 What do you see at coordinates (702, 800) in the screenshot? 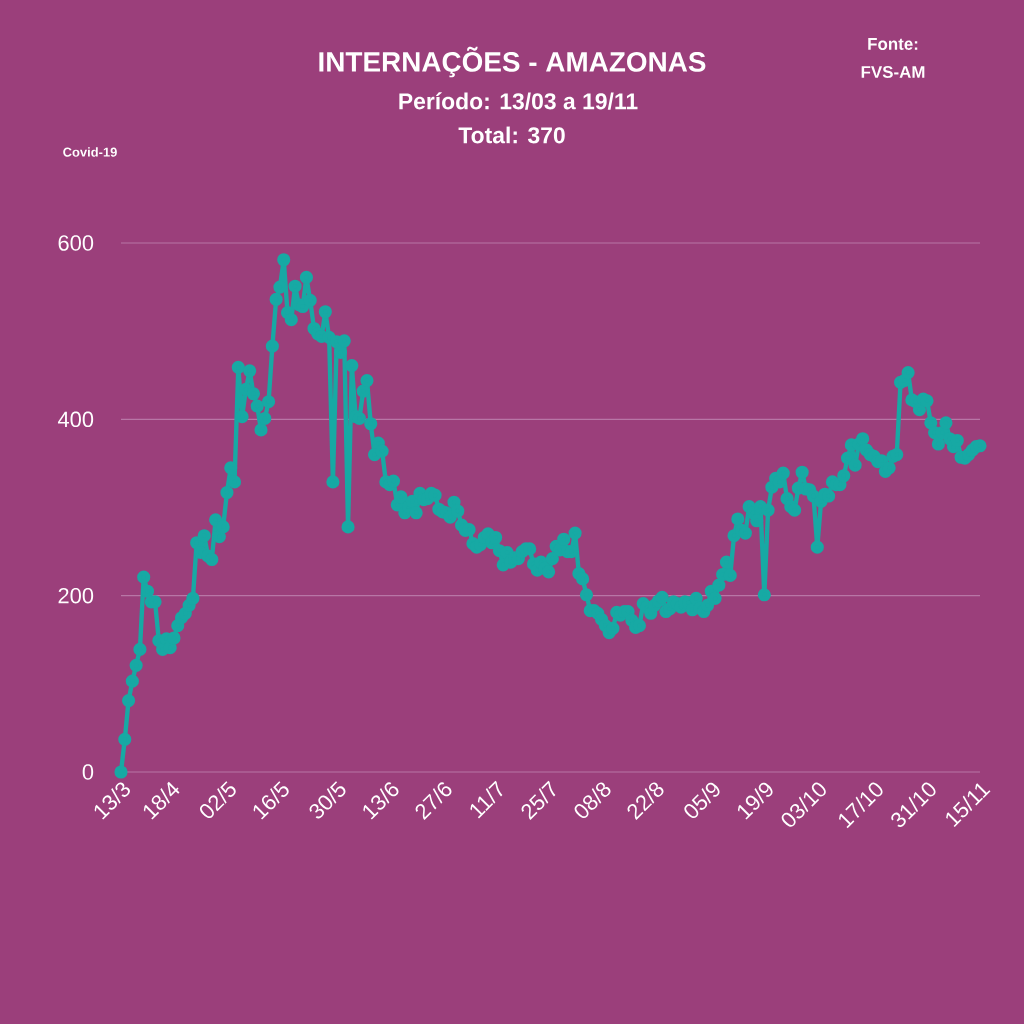
I see `x-tick-label: 05/9` at bounding box center [702, 800].